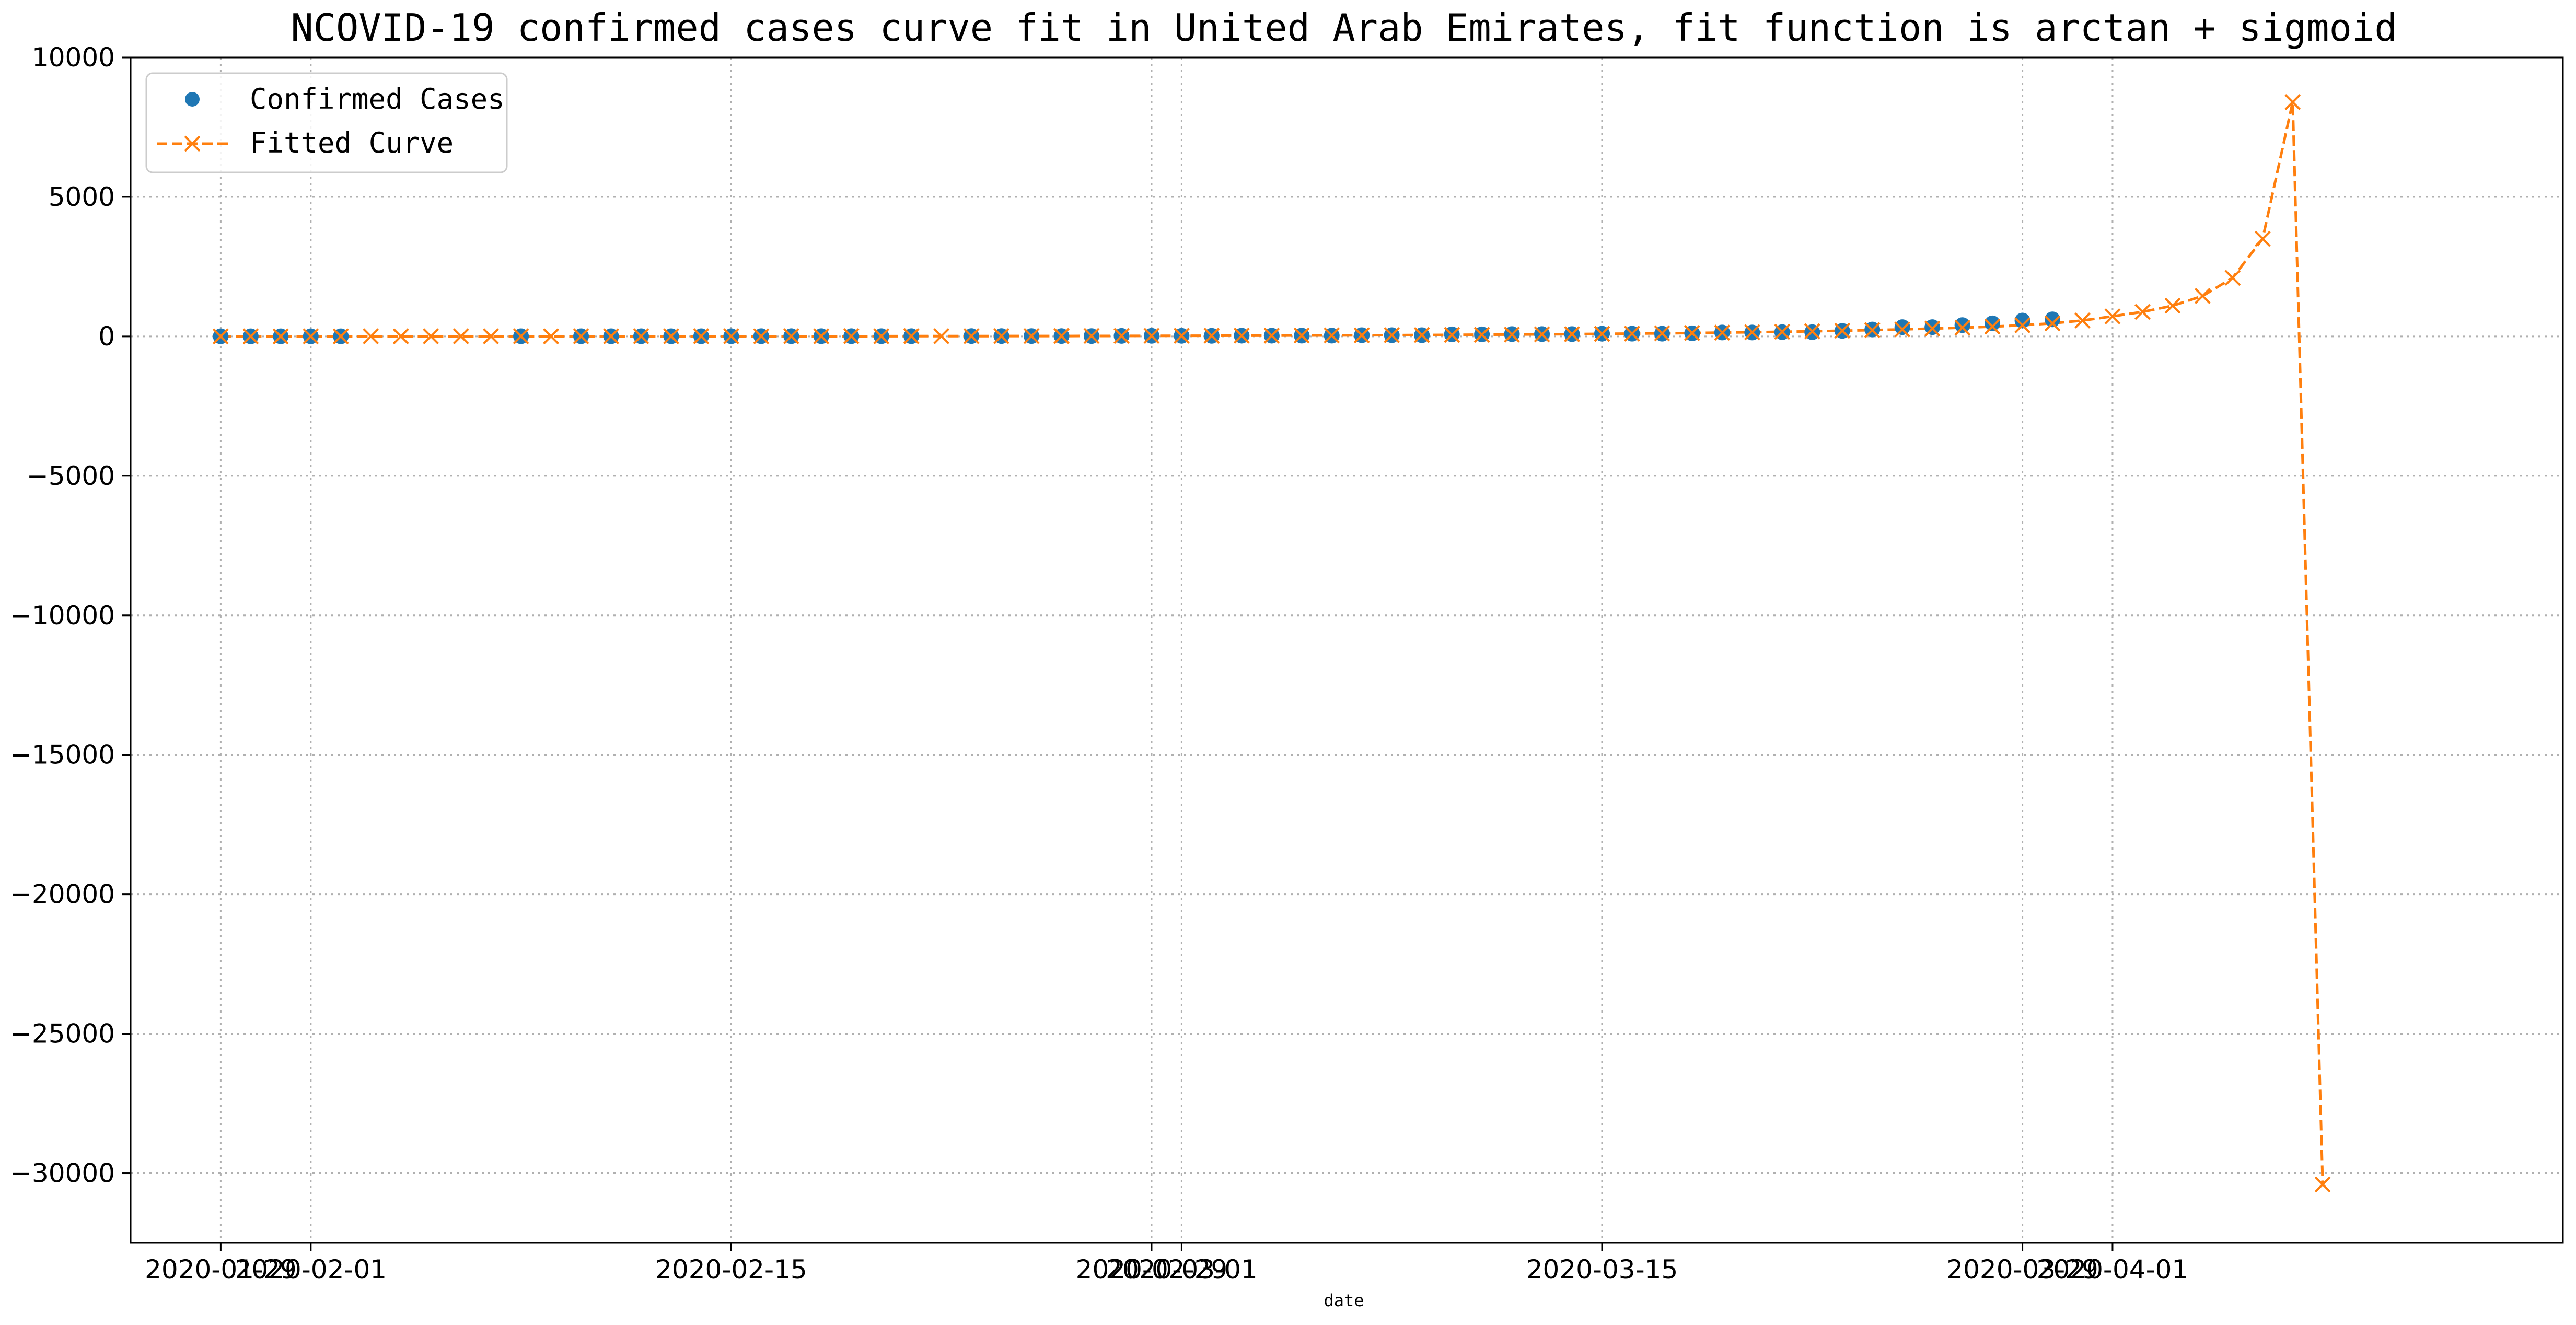  What do you see at coordinates (62, 755) in the screenshot?
I see `y-tick-label: −15000` at bounding box center [62, 755].